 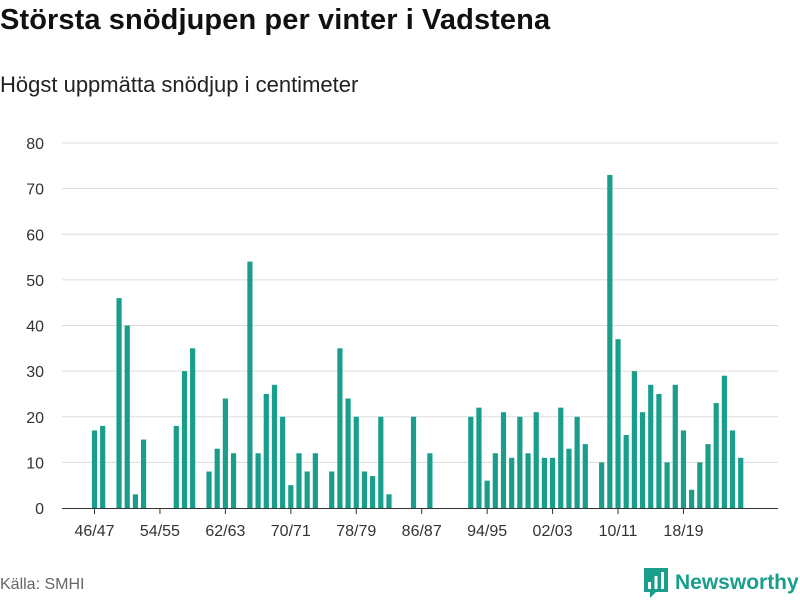 What do you see at coordinates (528, 480) in the screenshot?
I see `bar-99/00` at bounding box center [528, 480].